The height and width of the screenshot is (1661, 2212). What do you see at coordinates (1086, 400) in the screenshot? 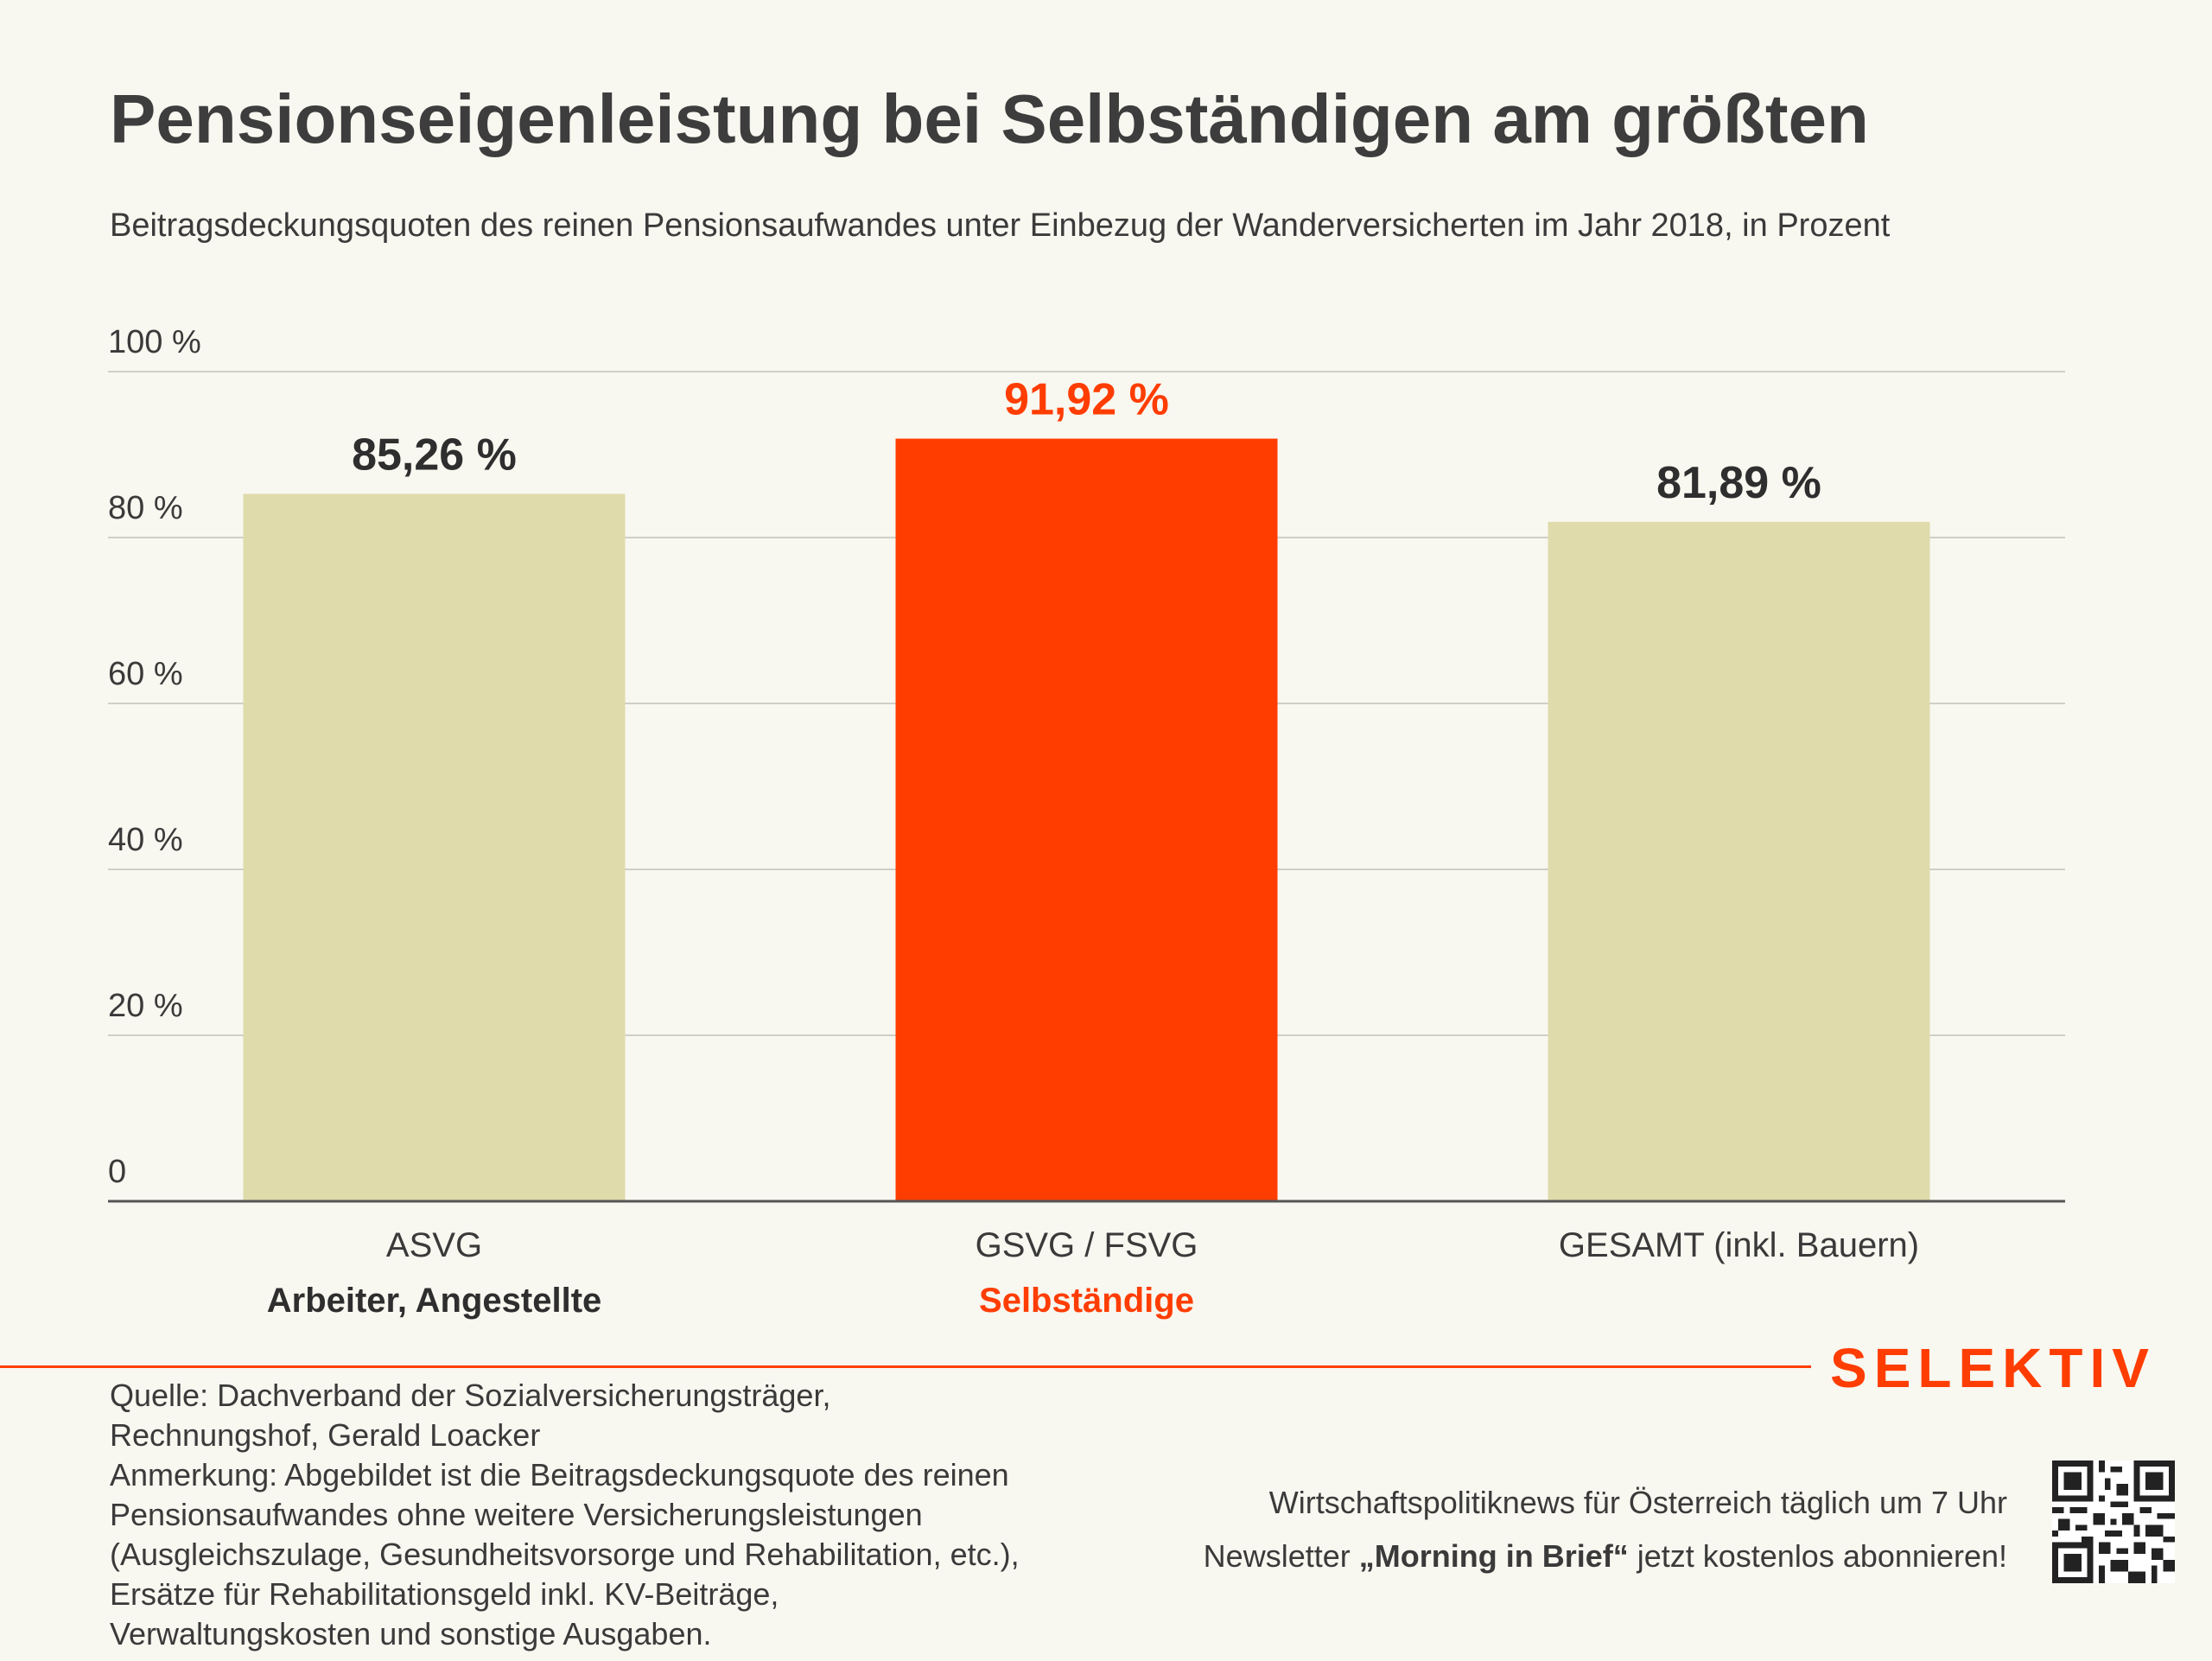
I see `value-label: 91,92 %` at bounding box center [1086, 400].